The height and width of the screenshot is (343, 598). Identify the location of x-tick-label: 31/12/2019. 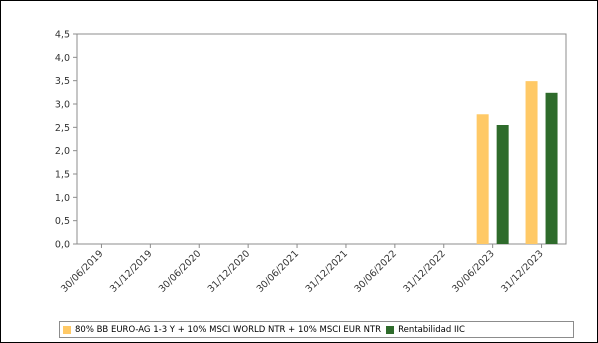
(131, 271).